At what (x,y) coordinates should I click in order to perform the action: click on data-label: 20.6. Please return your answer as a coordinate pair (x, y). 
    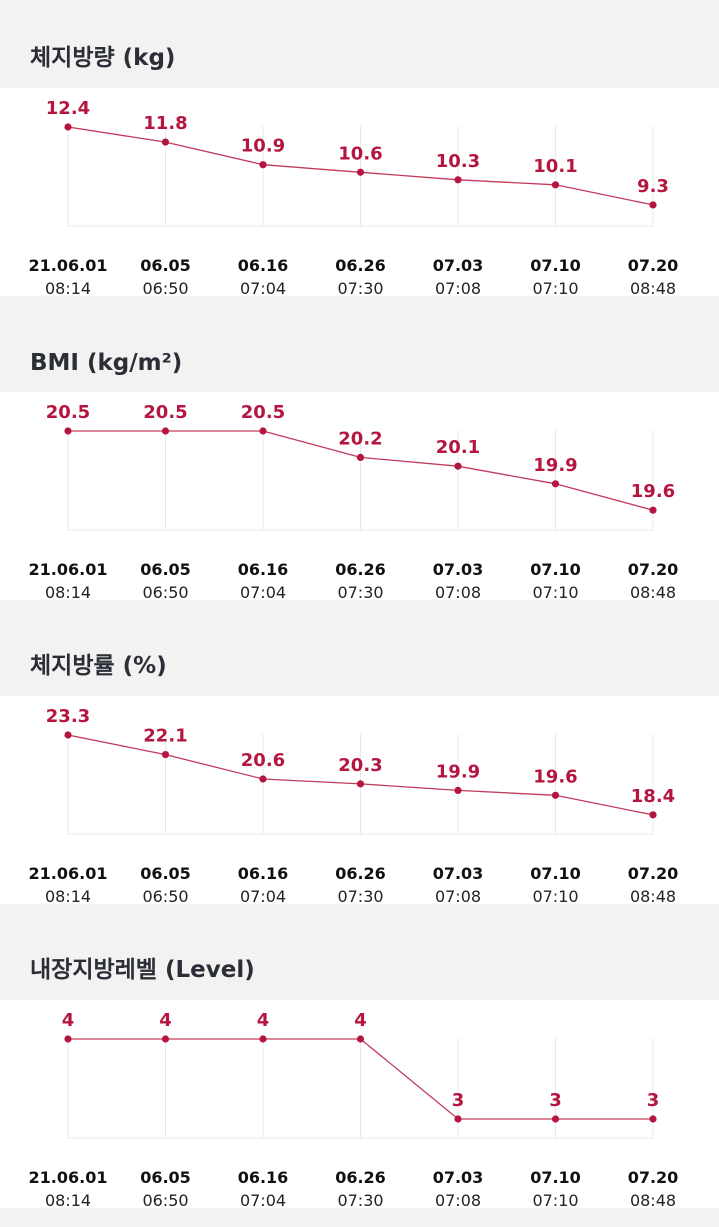
    Looking at the image, I should click on (263, 760).